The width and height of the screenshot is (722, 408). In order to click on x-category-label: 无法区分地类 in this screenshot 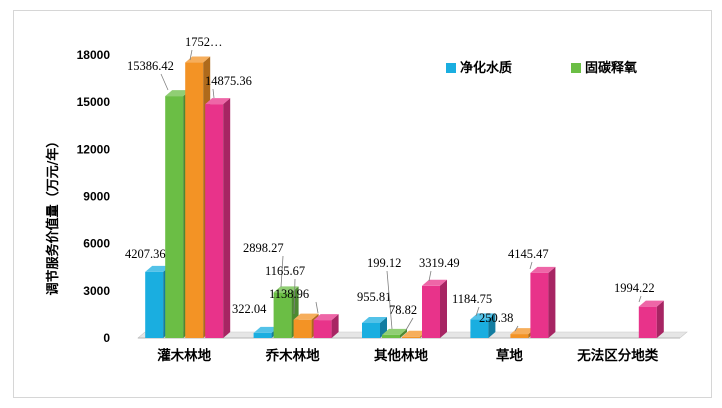, I will do `click(617, 355)`.